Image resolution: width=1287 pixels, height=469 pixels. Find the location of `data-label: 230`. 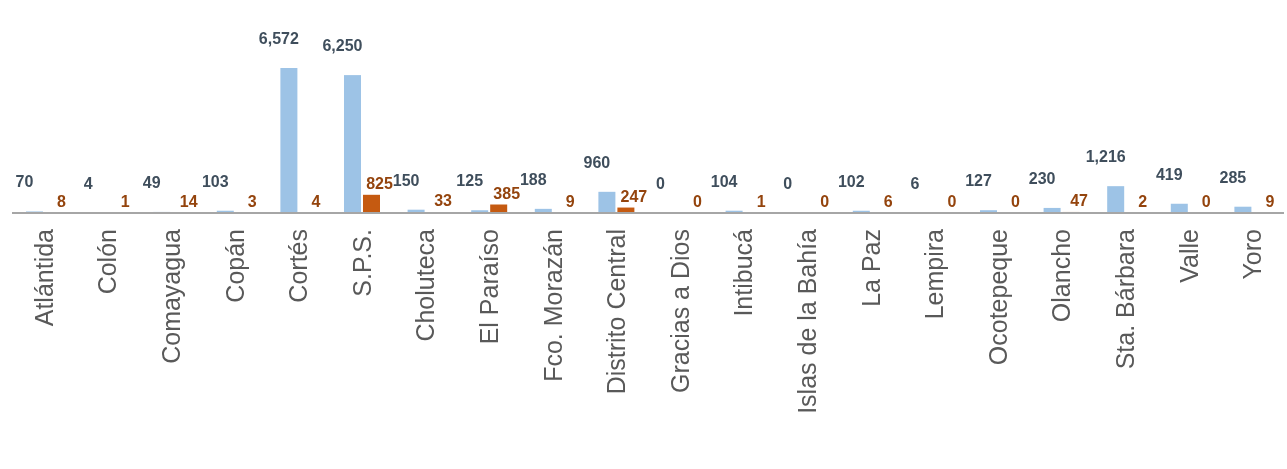

data-label: 230 is located at coordinates (1042, 178).